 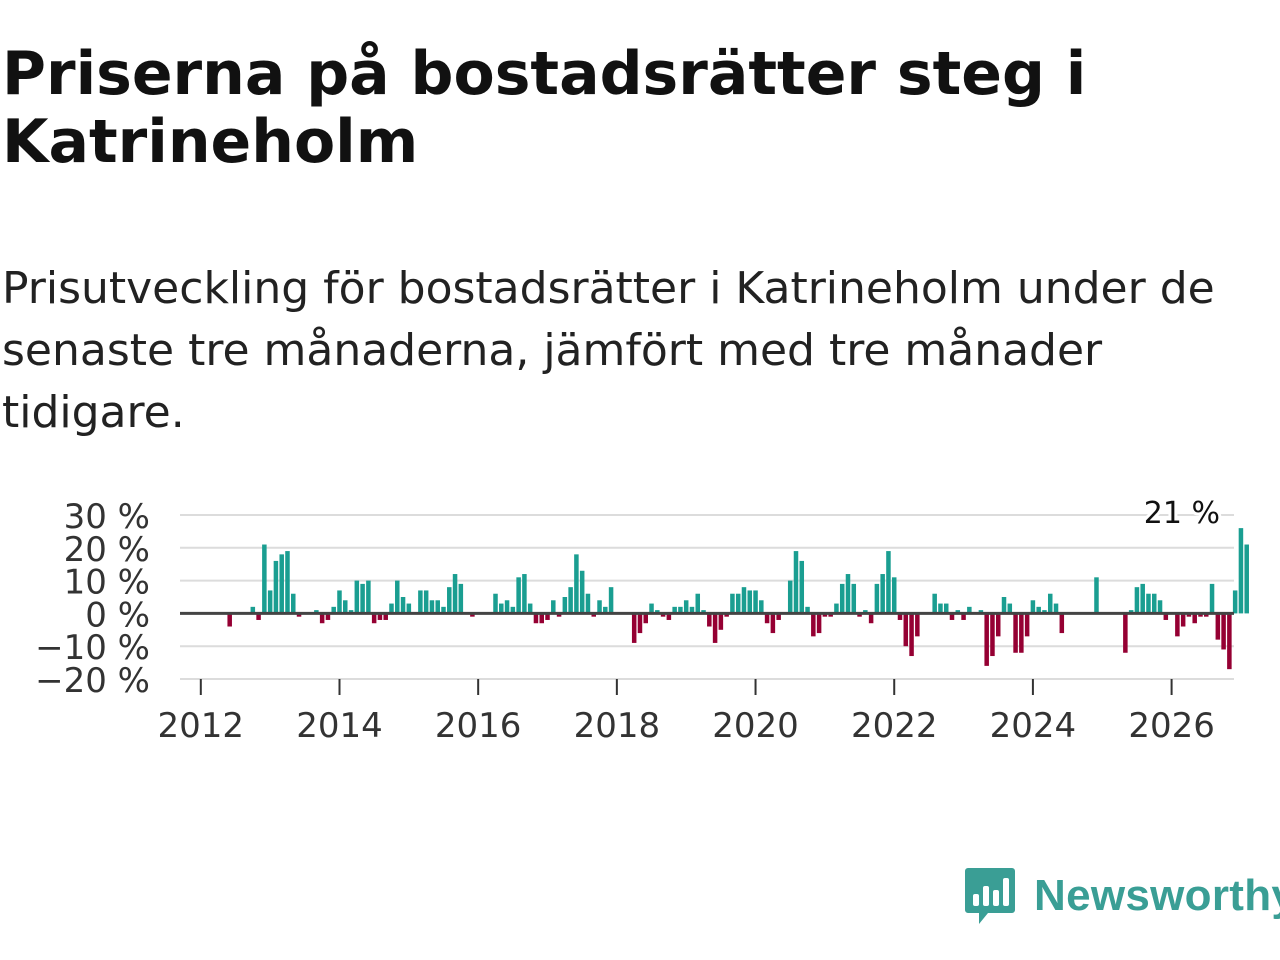 What do you see at coordinates (1171, 723) in the screenshot?
I see `x-tick-label: 2026` at bounding box center [1171, 723].